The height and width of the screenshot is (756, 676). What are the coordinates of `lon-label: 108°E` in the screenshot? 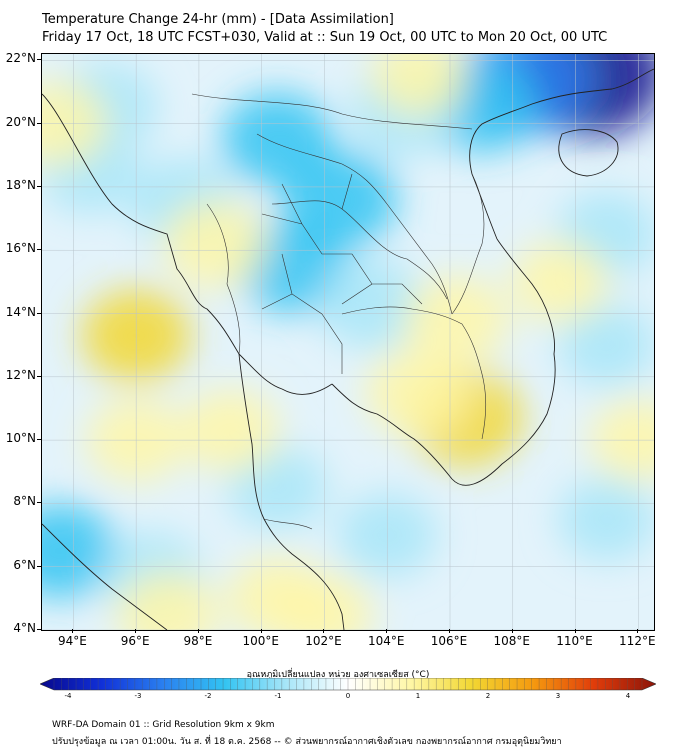 It's located at (512, 641).